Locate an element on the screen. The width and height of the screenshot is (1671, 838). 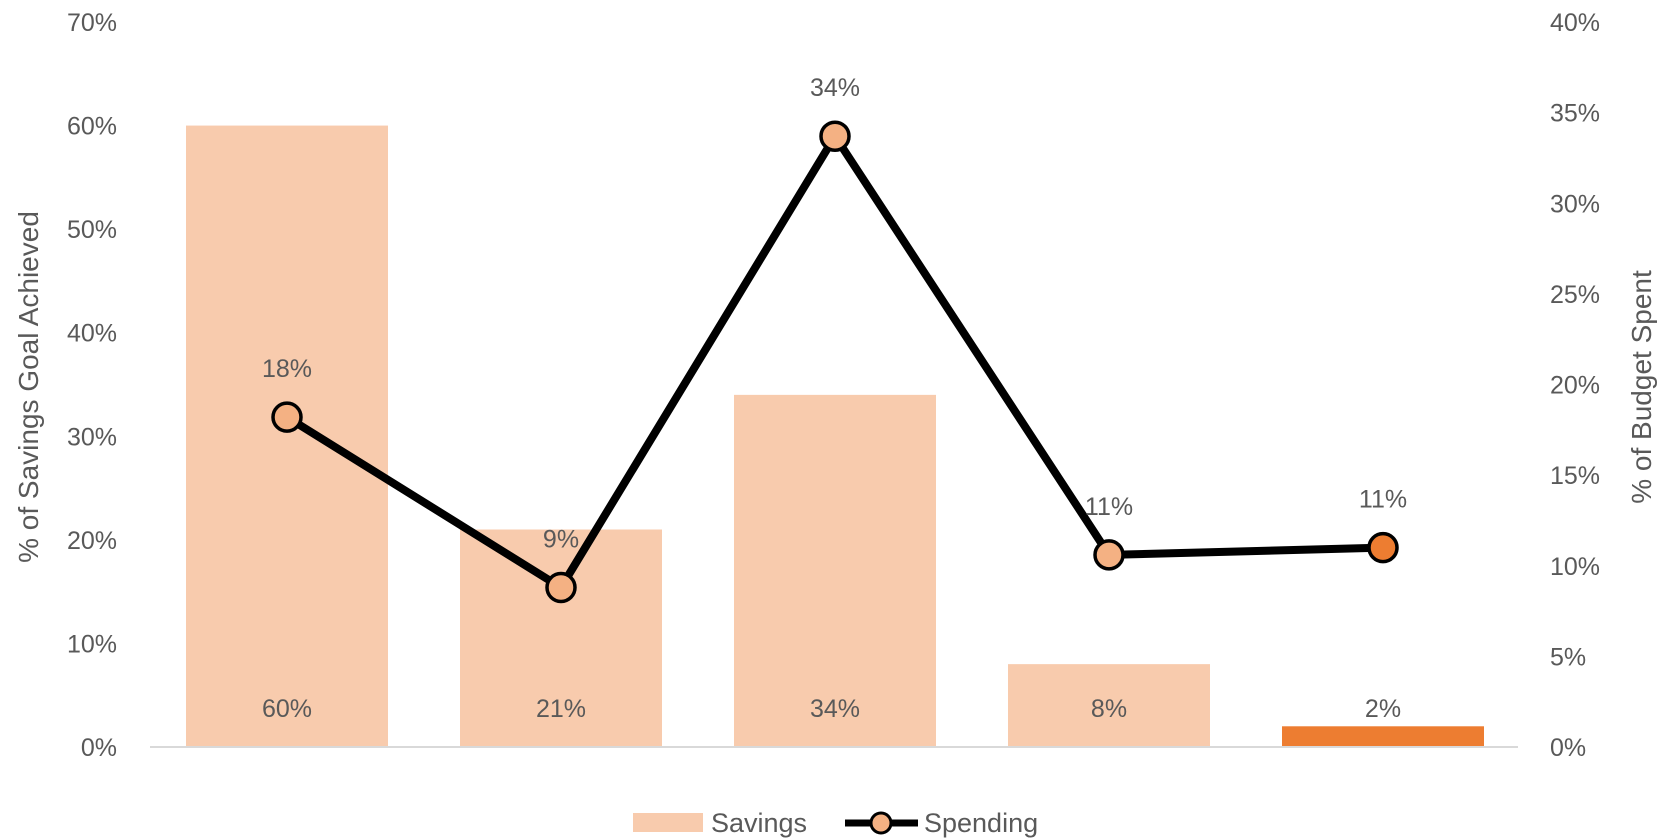
left-tick-label: 70% is located at coordinates (92, 23).